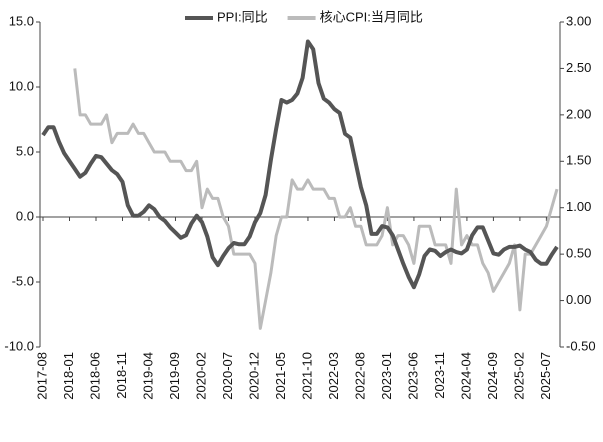 The width and height of the screenshot is (603, 442). I want to click on legend-label: 核心CPI:当月同比, so click(371, 16).